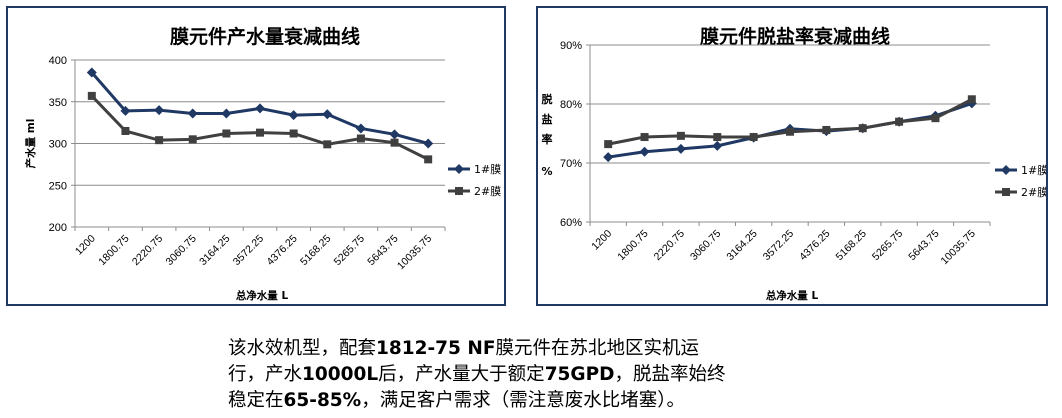 The width and height of the screenshot is (1062, 418). Describe the element at coordinates (58, 61) in the screenshot. I see `y-tick-label: 400` at that location.